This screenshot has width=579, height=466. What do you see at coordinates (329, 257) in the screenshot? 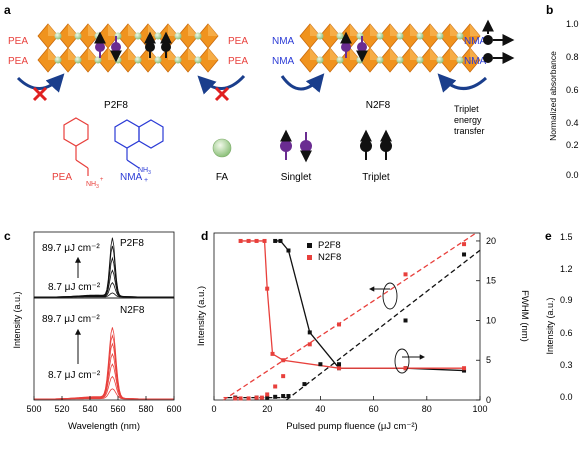
I see `legend-label: N2F8` at bounding box center [329, 257].